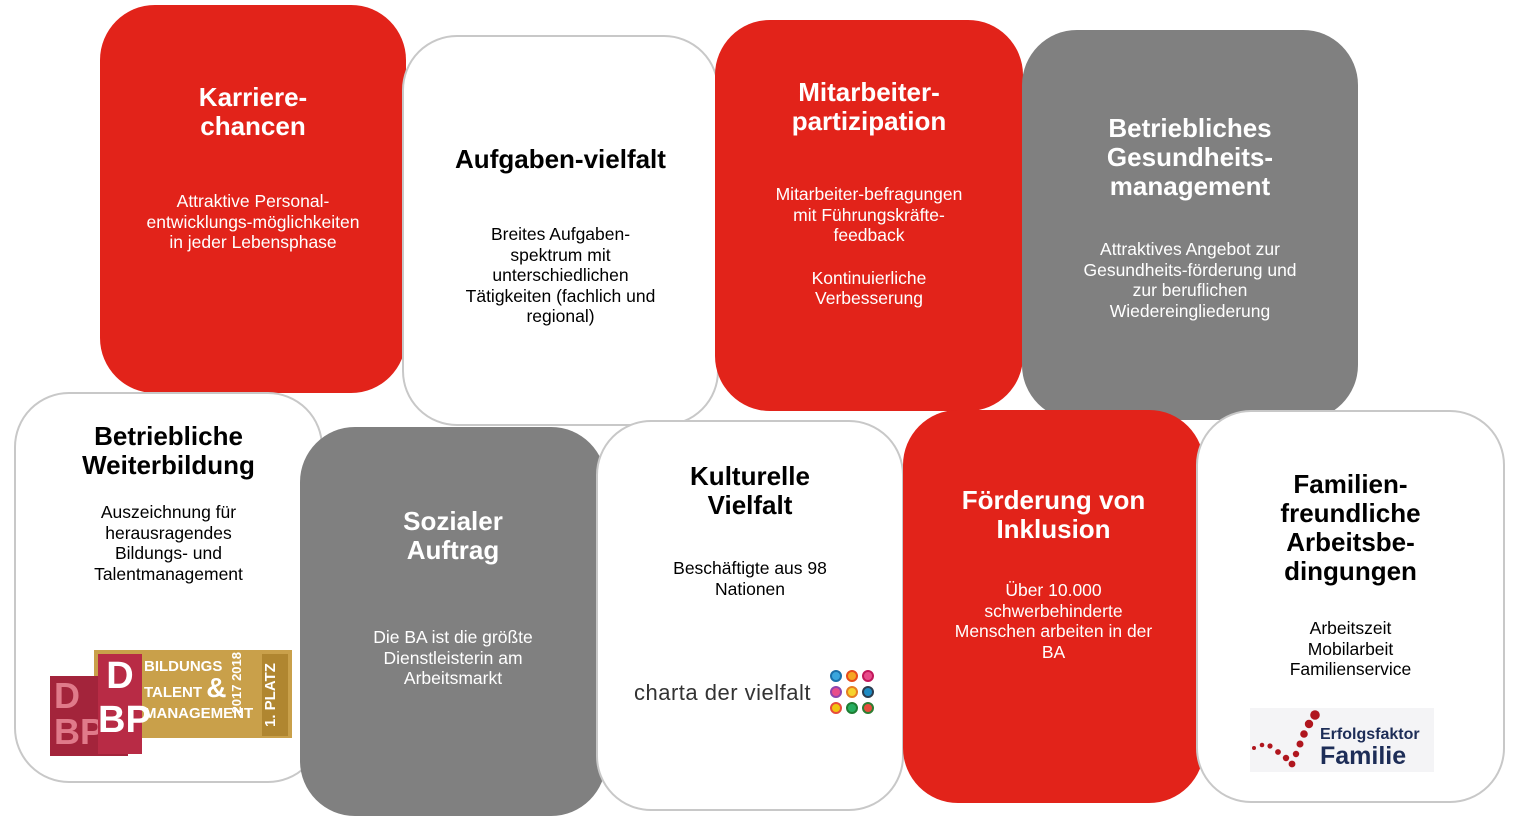  What do you see at coordinates (560, 159) in the screenshot?
I see `box-title: Aufgaben-vielfalt` at bounding box center [560, 159].